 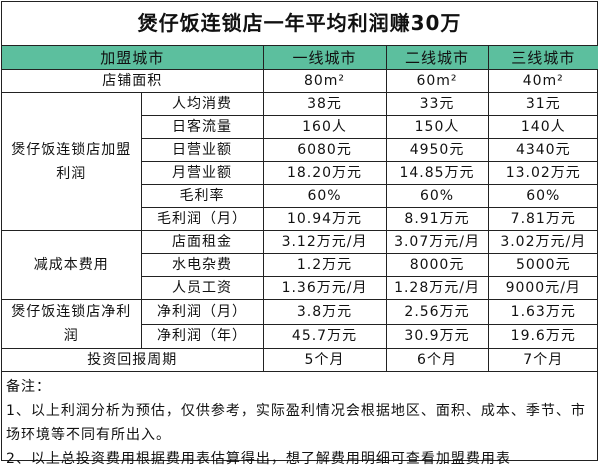 What do you see at coordinates (543, 81) in the screenshot?
I see `value-cell: 40m²` at bounding box center [543, 81].